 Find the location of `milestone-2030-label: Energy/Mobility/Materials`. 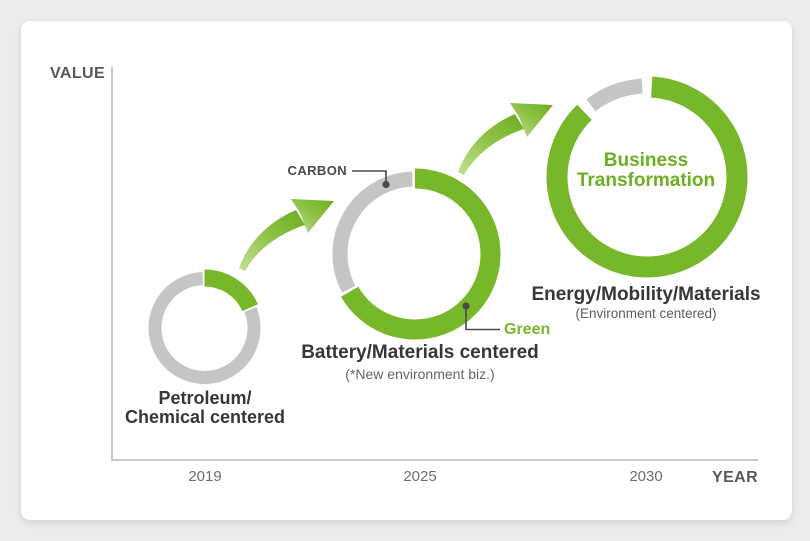

milestone-2030-label: Energy/Mobility/Materials is located at coordinates (646, 294).